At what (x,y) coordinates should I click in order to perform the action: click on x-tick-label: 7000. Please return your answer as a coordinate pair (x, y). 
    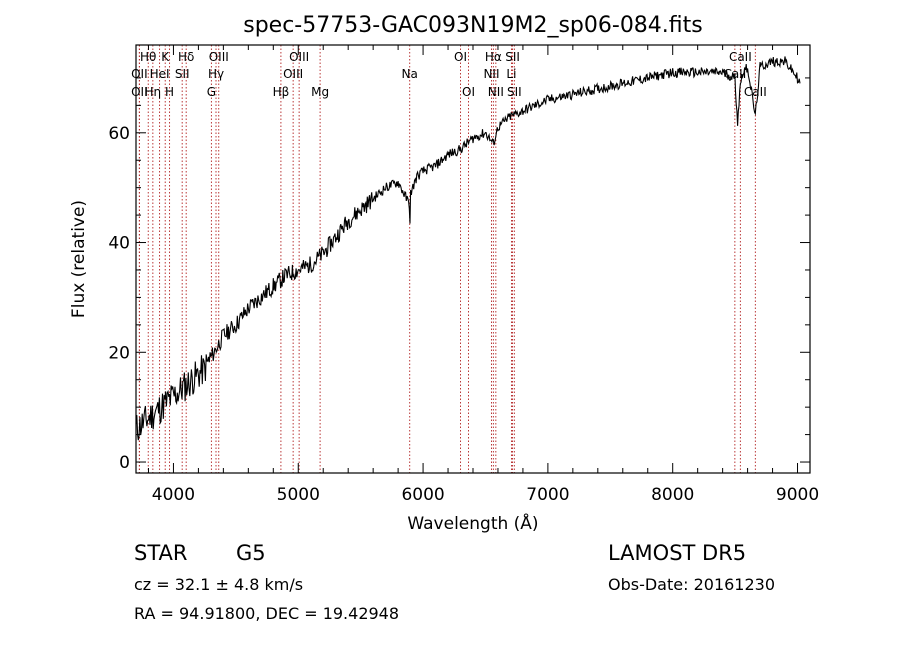
    Looking at the image, I should click on (547, 495).